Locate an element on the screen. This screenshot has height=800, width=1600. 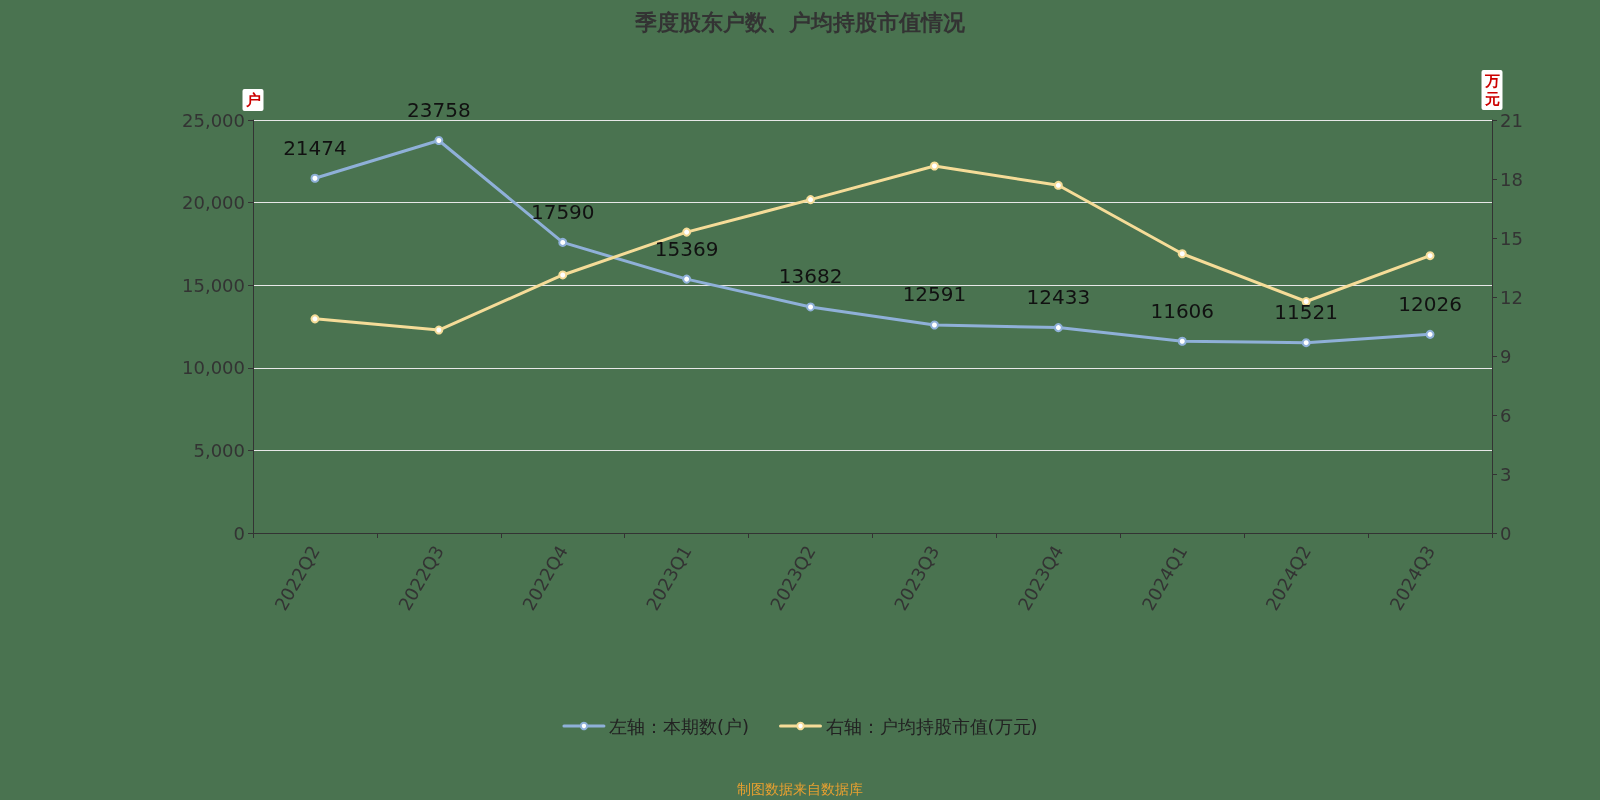
data-label: 12591 is located at coordinates (934, 294).